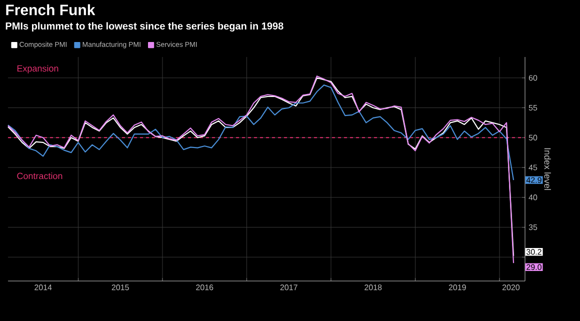 This screenshot has height=321, width=580. Describe the element at coordinates (533, 227) in the screenshot. I see `y-tick-label: 35` at that location.